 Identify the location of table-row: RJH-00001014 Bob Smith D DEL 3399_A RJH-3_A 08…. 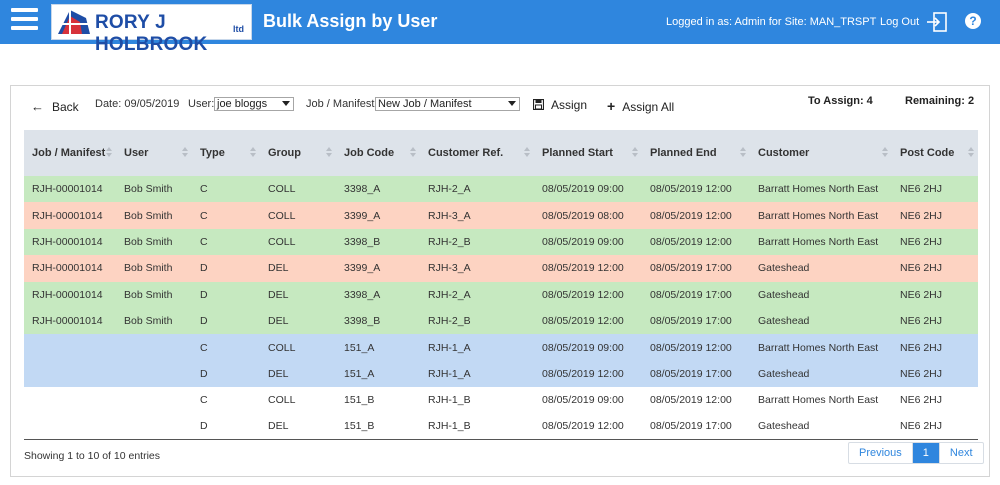
(501, 268).